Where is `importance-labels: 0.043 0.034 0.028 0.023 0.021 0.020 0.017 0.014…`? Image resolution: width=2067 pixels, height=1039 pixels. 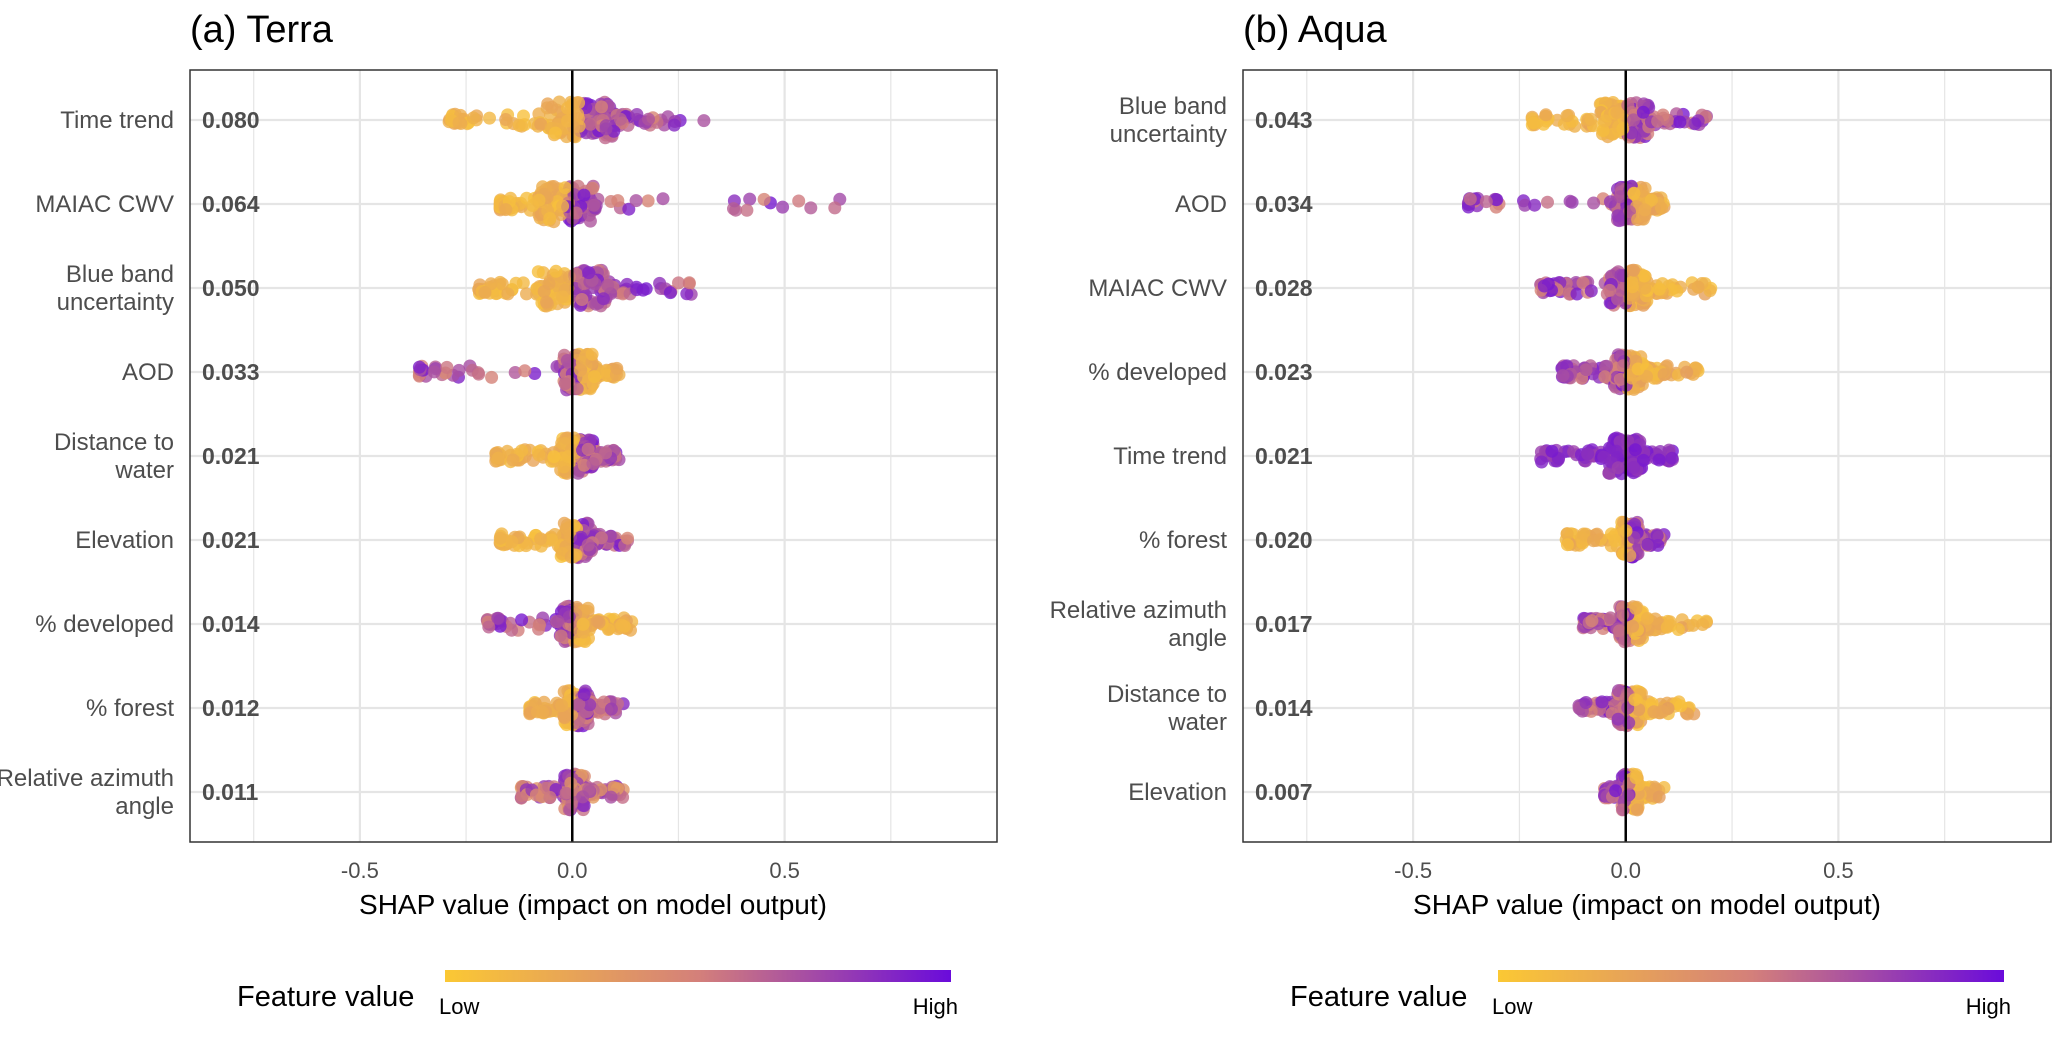
importance-labels: 0.043 0.034 0.028 0.023 0.021 0.020 0.017 0.014… is located at coordinates (1284, 456).